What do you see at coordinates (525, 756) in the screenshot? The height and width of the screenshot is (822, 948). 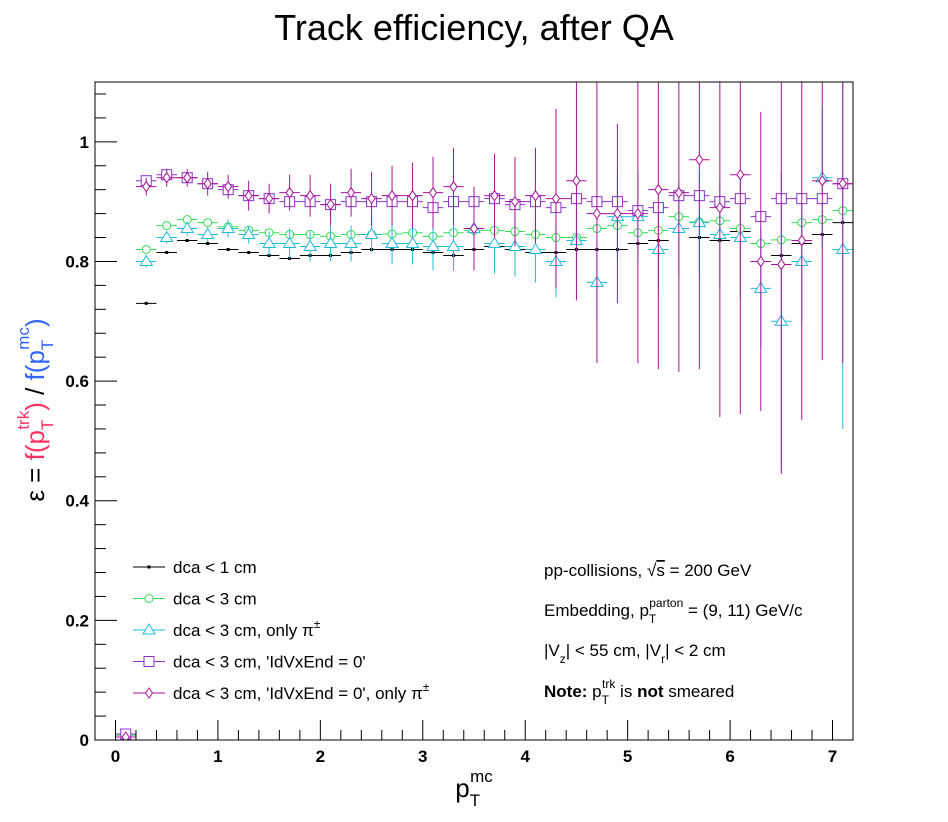 I see `x-tick-label: 4` at bounding box center [525, 756].